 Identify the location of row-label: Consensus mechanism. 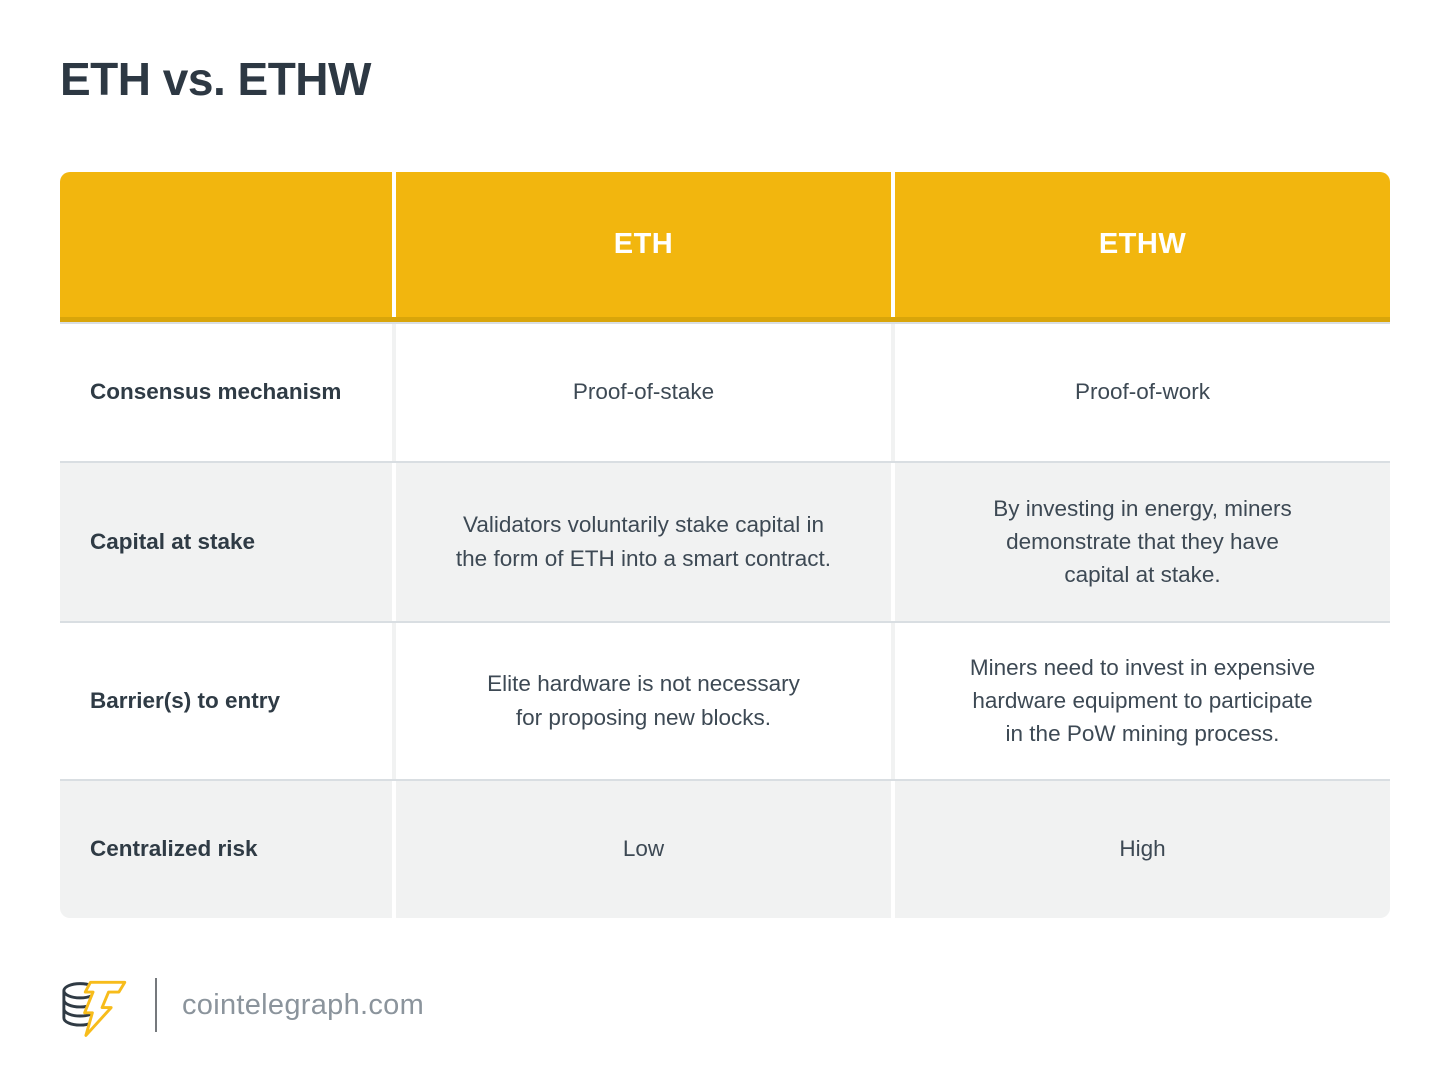
(226, 392).